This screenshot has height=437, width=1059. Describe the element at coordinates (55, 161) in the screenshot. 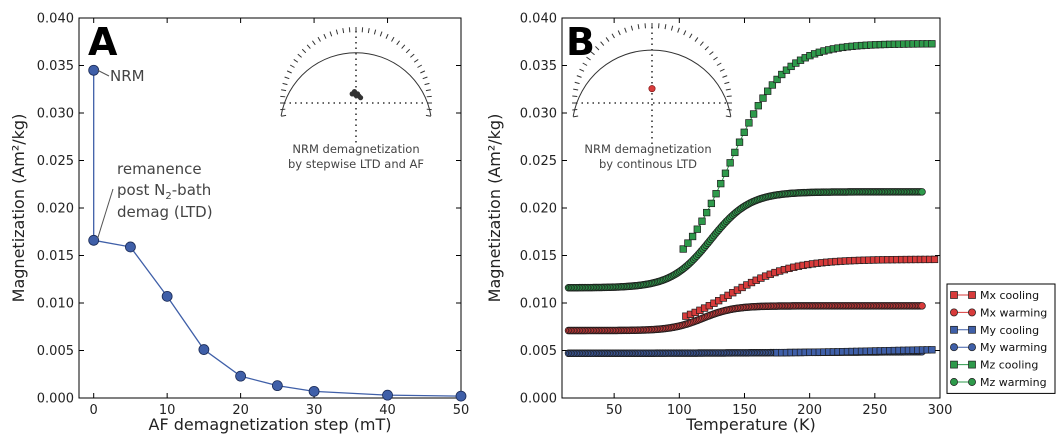

I see `panel-a-y-tick-label: 0.025` at that location.